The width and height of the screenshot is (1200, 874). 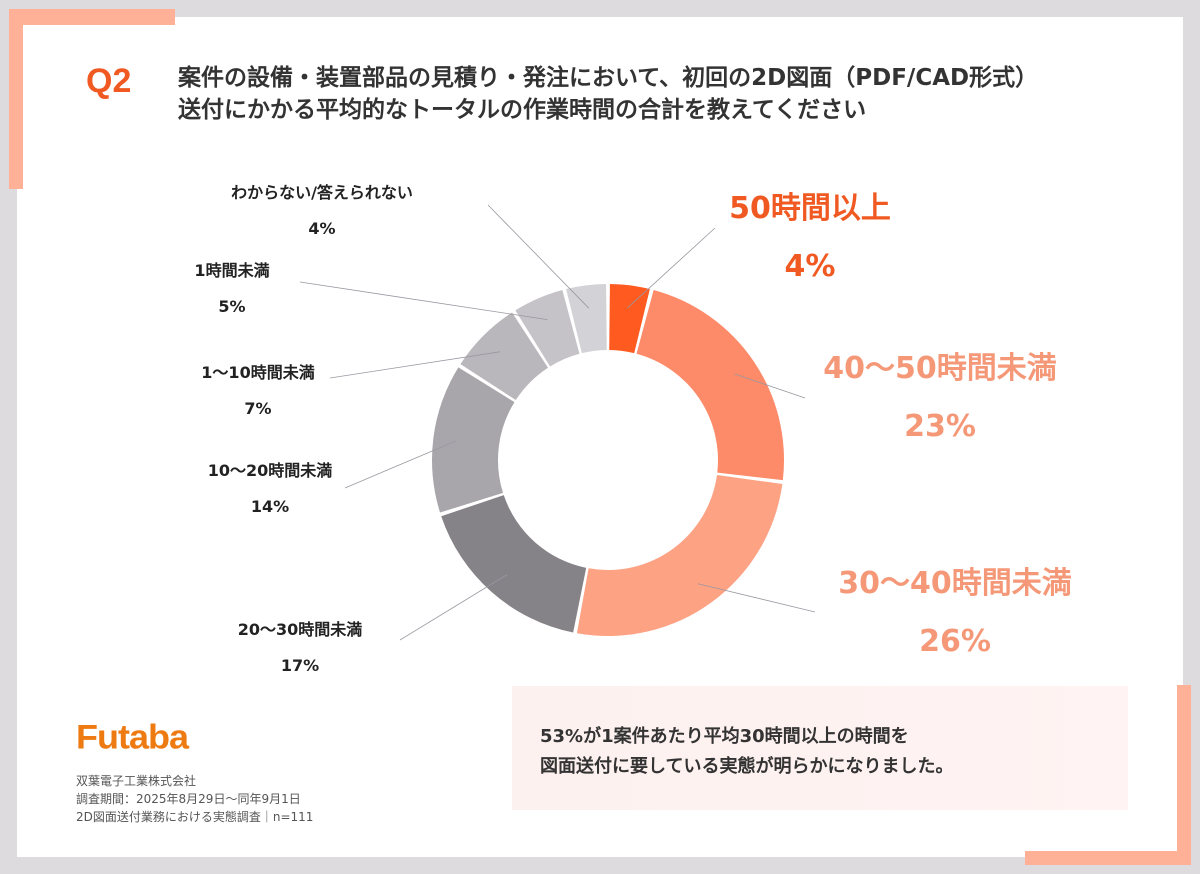 I want to click on slice-value: 14%, so click(x=270, y=506).